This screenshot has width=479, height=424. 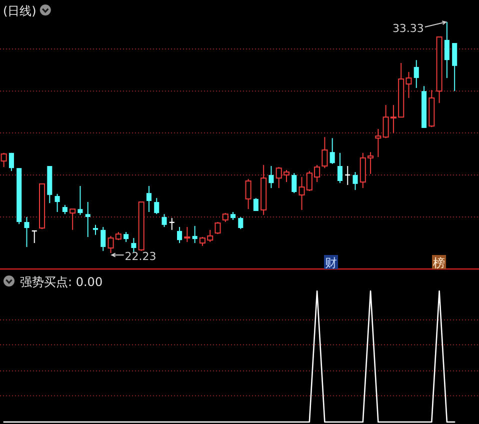 I want to click on annotation: 22.23, so click(x=140, y=256).